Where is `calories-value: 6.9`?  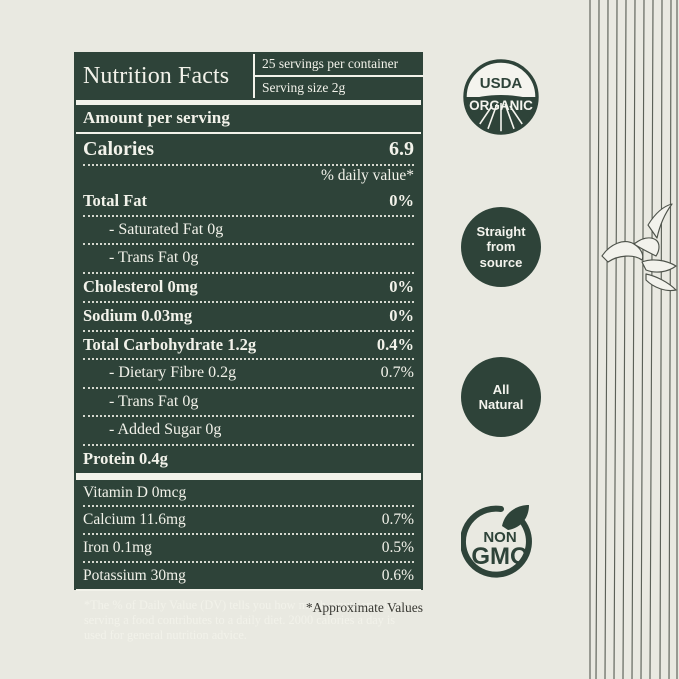
calories-value: 6.9 is located at coordinates (401, 149).